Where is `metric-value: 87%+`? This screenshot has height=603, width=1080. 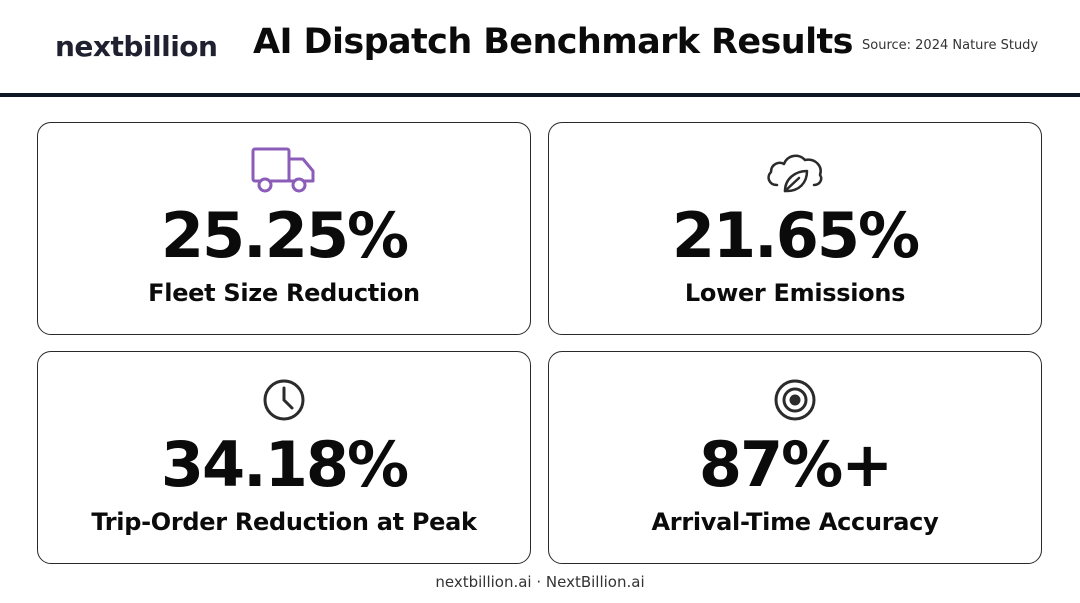 metric-value: 87%+ is located at coordinates (795, 464).